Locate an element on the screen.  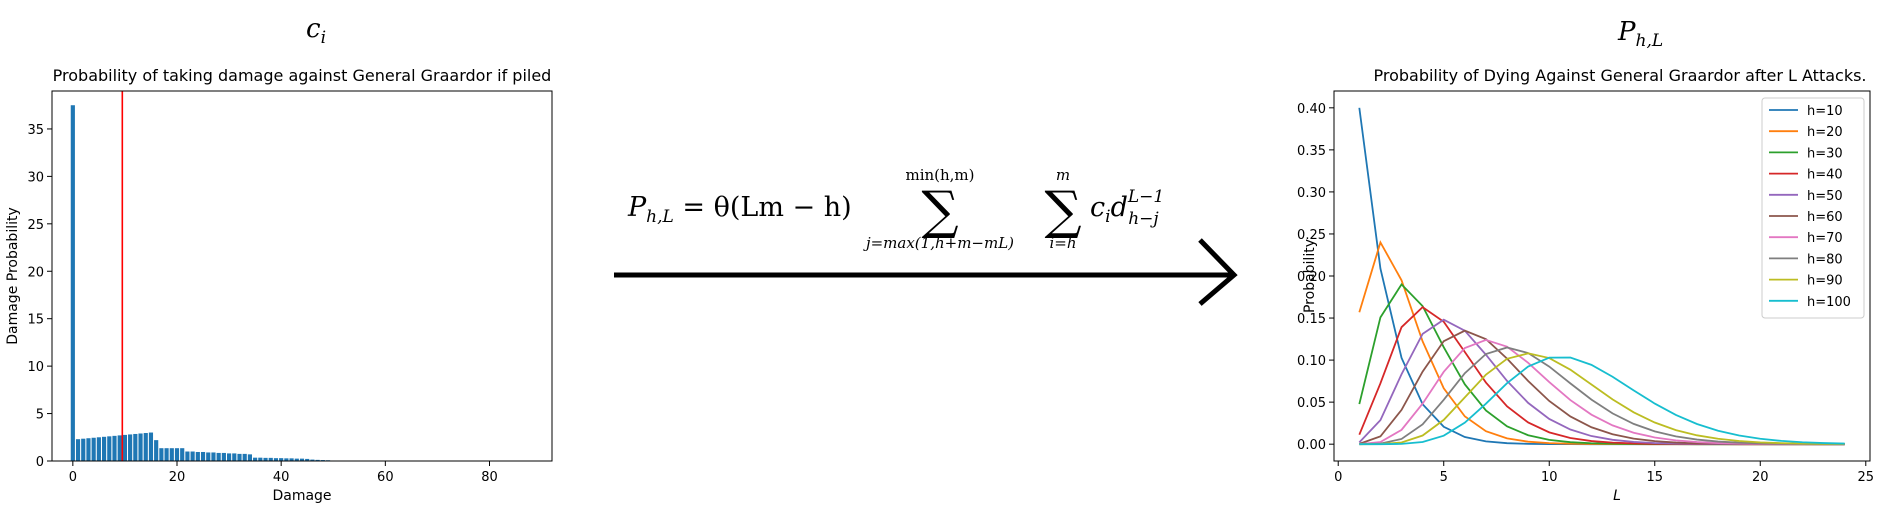
legend-label: h=20 is located at coordinates (1825, 132).